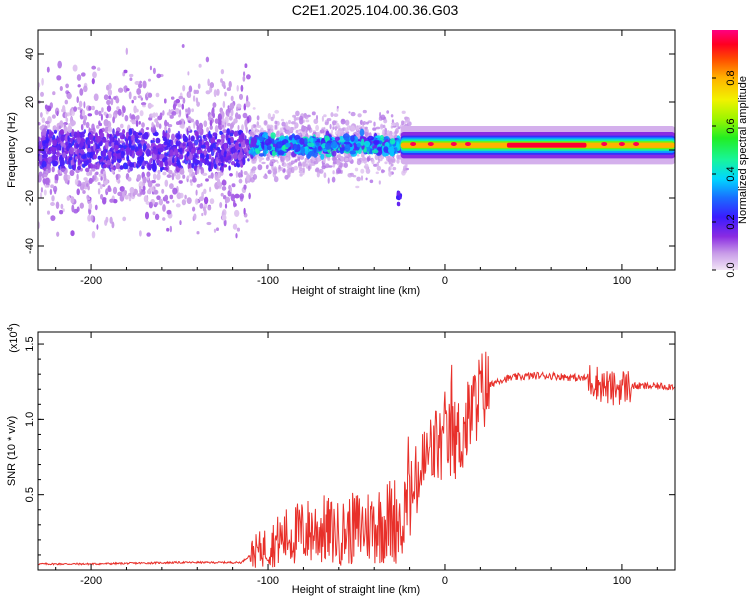  I want to click on x-tick-label: 100, so click(622, 281).